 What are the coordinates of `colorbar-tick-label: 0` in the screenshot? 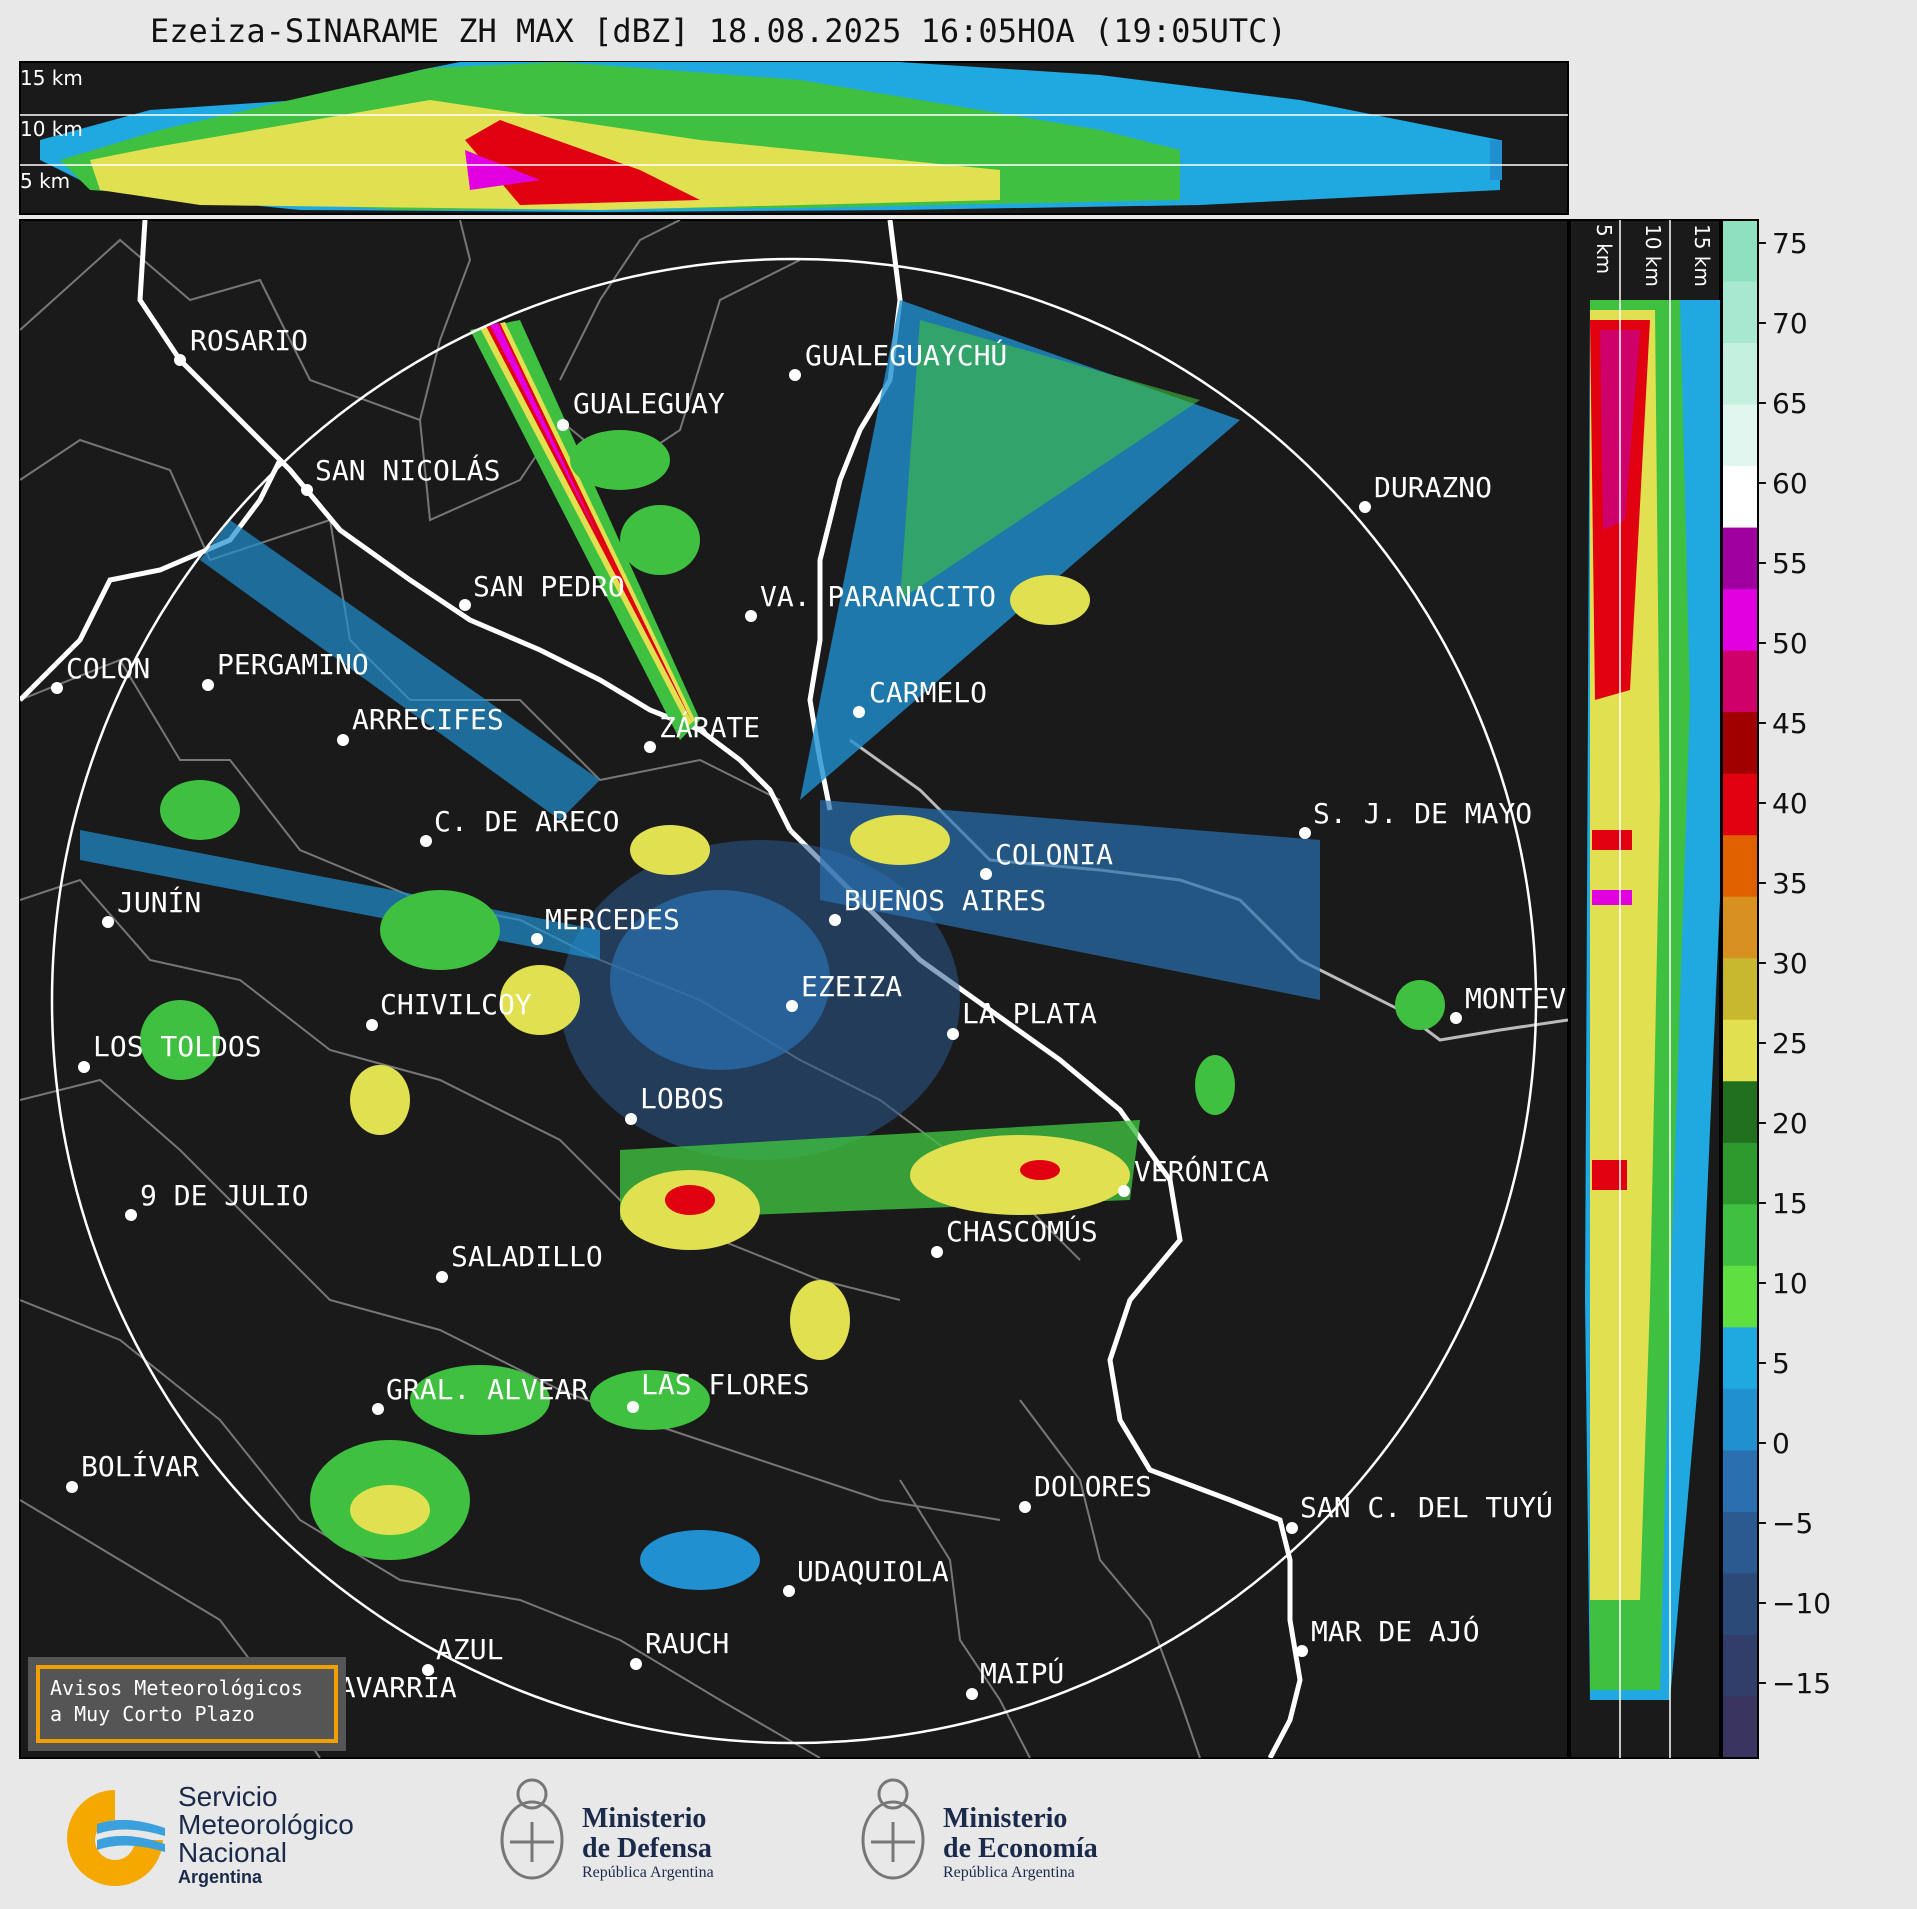 It's located at (1781, 1443).